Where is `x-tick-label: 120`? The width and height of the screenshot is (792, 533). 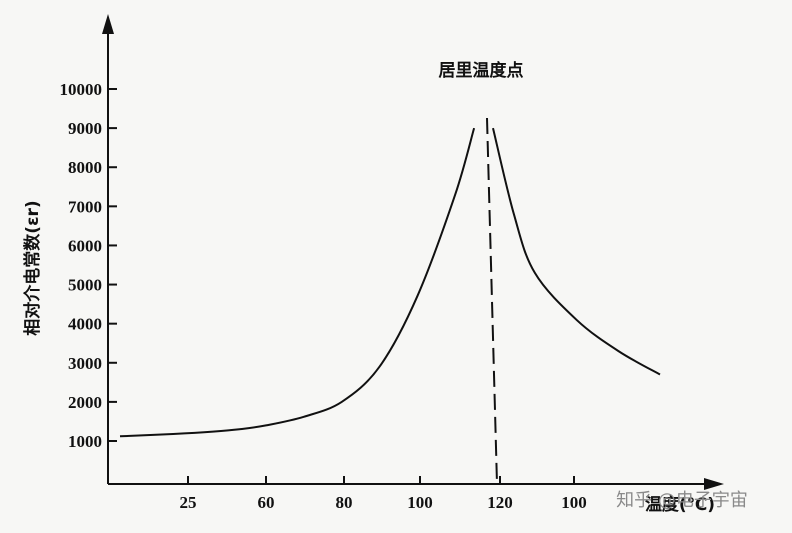 x-tick-label: 120 is located at coordinates (500, 502).